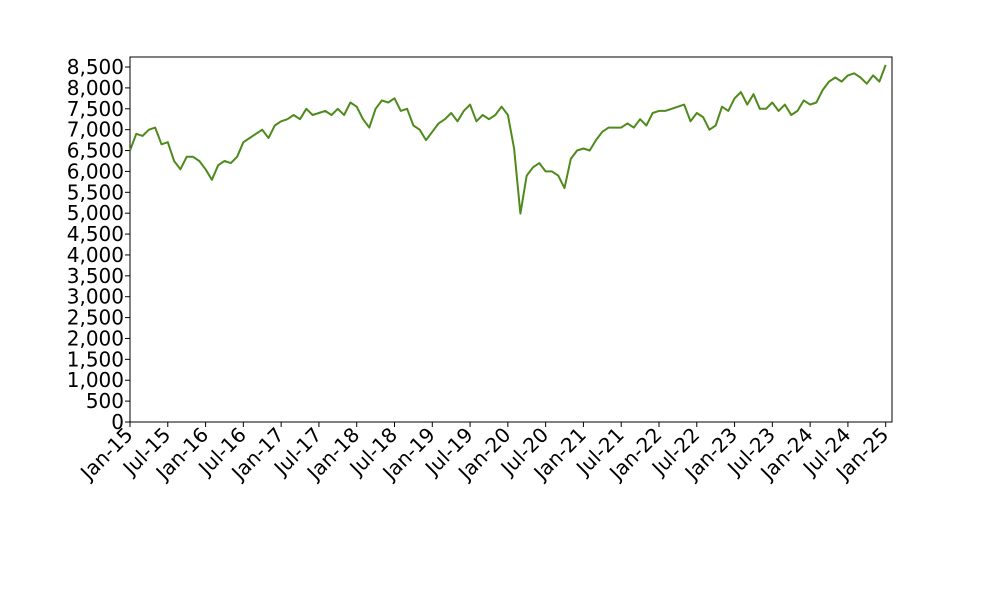  What do you see at coordinates (95, 297) in the screenshot?
I see `y-tick-label: 3,000` at bounding box center [95, 297].